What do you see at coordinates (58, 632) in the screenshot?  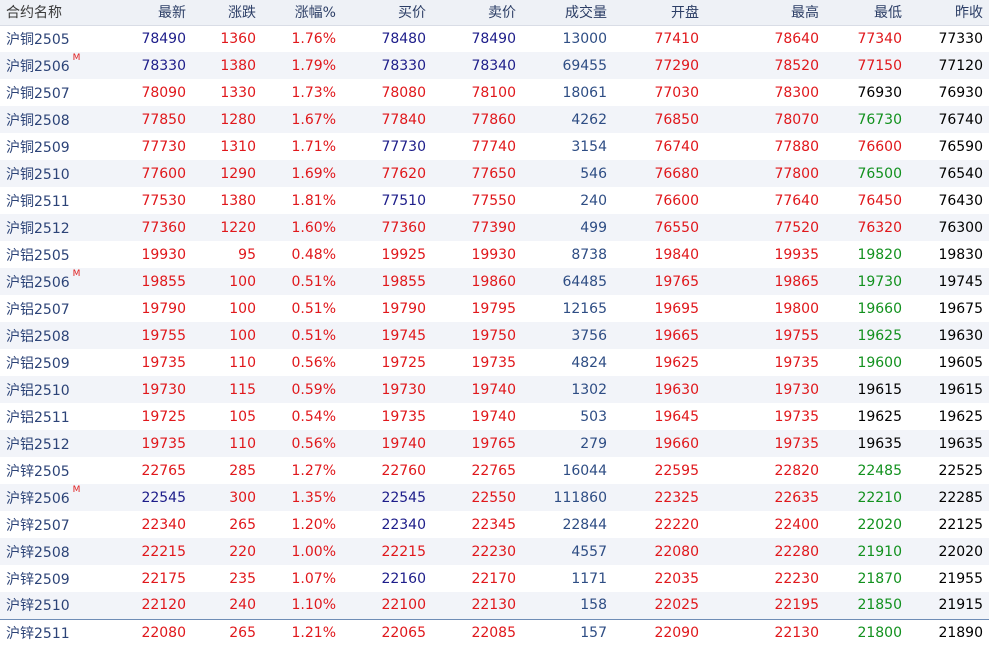 I see `contract-name-cell: 沪锌2511` at bounding box center [58, 632].